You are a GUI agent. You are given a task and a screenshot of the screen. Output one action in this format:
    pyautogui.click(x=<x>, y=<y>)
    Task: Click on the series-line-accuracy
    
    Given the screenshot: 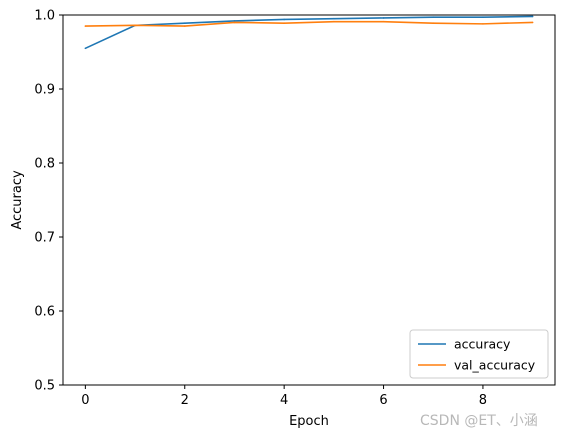 What is the action you would take?
    pyautogui.click(x=309, y=32)
    